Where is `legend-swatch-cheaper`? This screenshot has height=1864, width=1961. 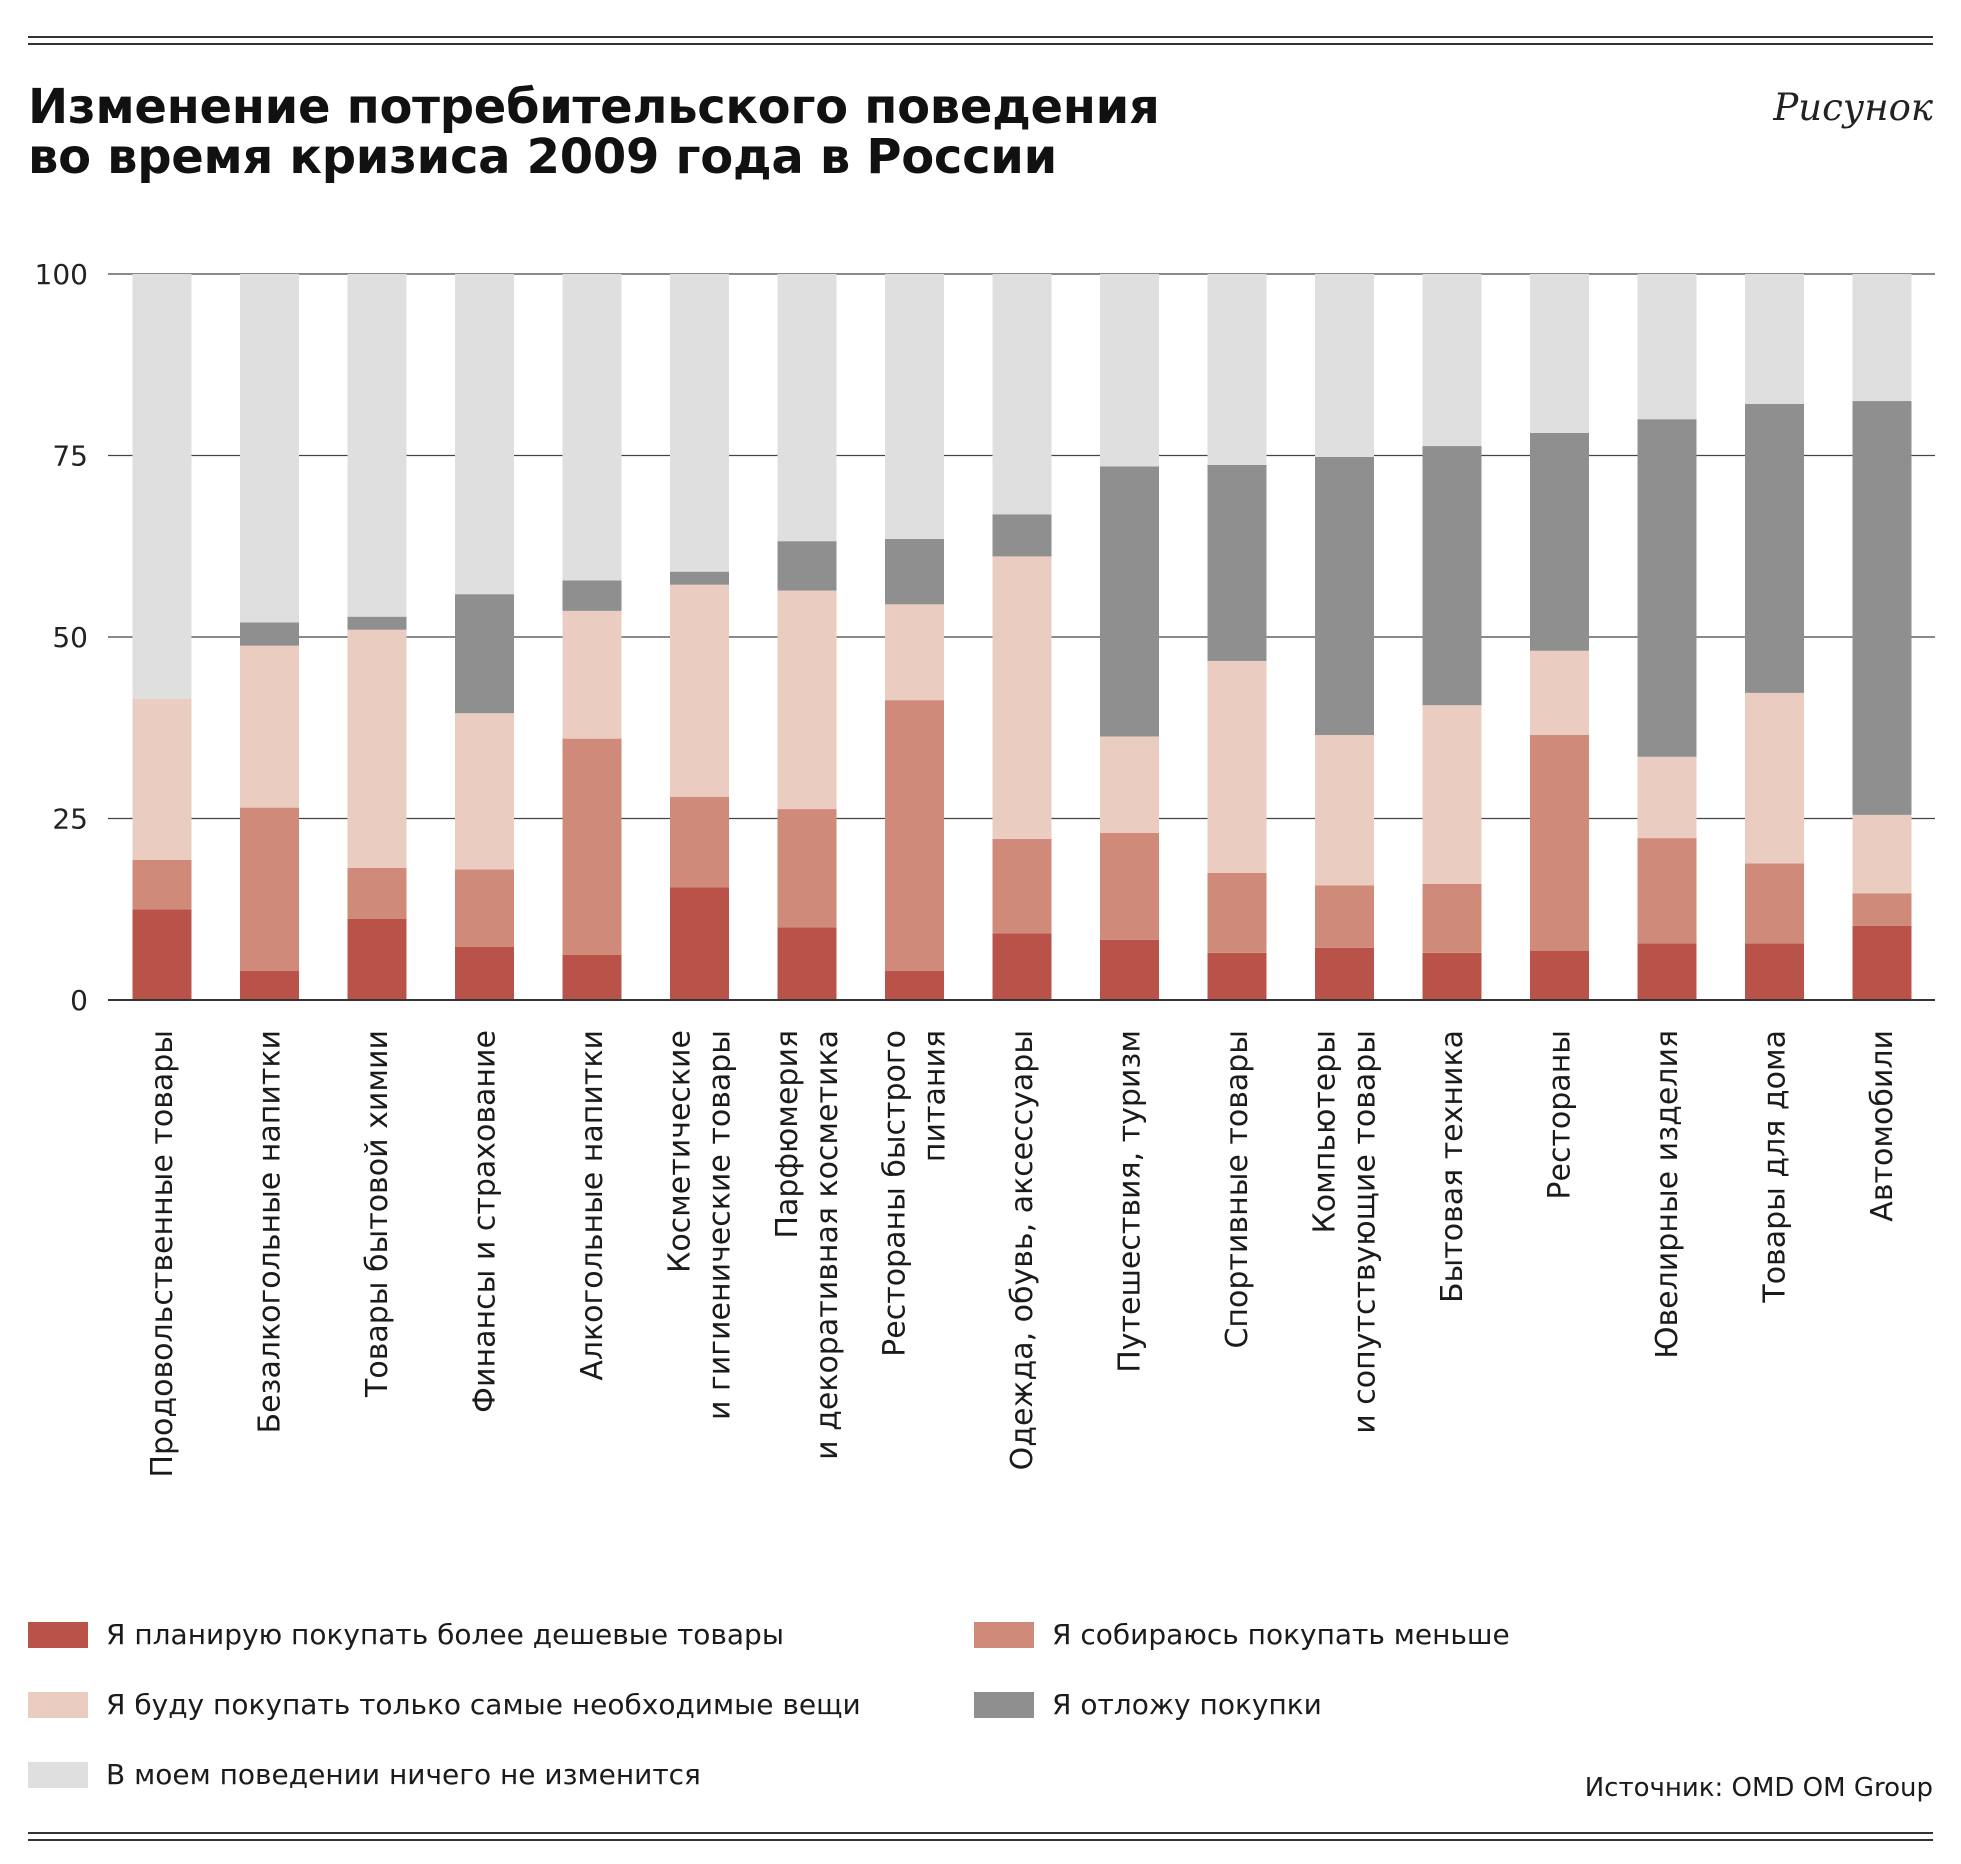
legend-swatch-cheaper is located at coordinates (58, 1634).